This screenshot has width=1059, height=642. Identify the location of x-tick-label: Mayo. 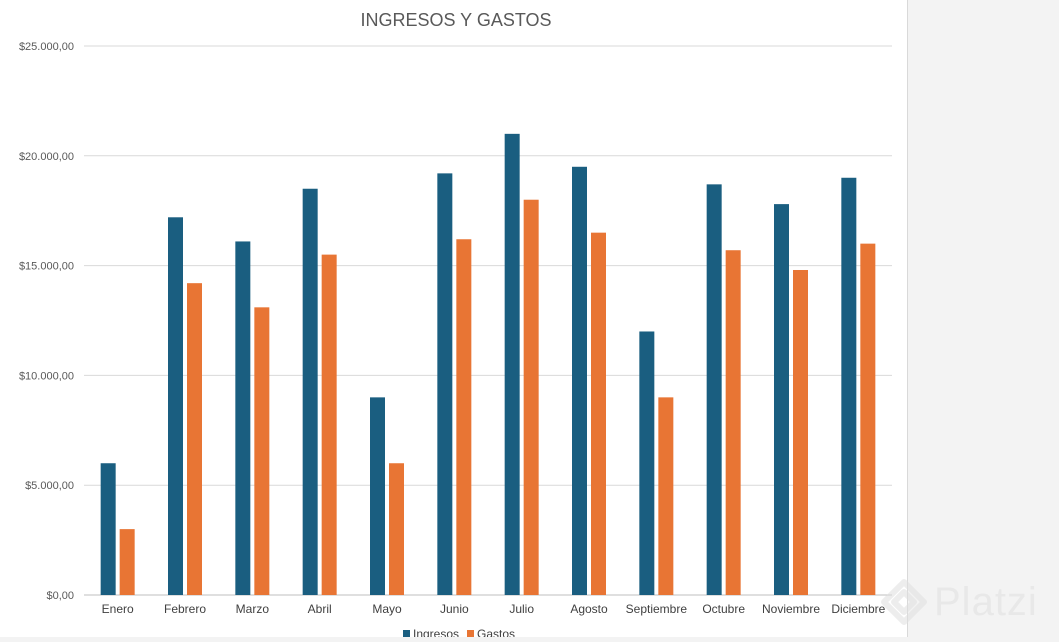
(387, 609).